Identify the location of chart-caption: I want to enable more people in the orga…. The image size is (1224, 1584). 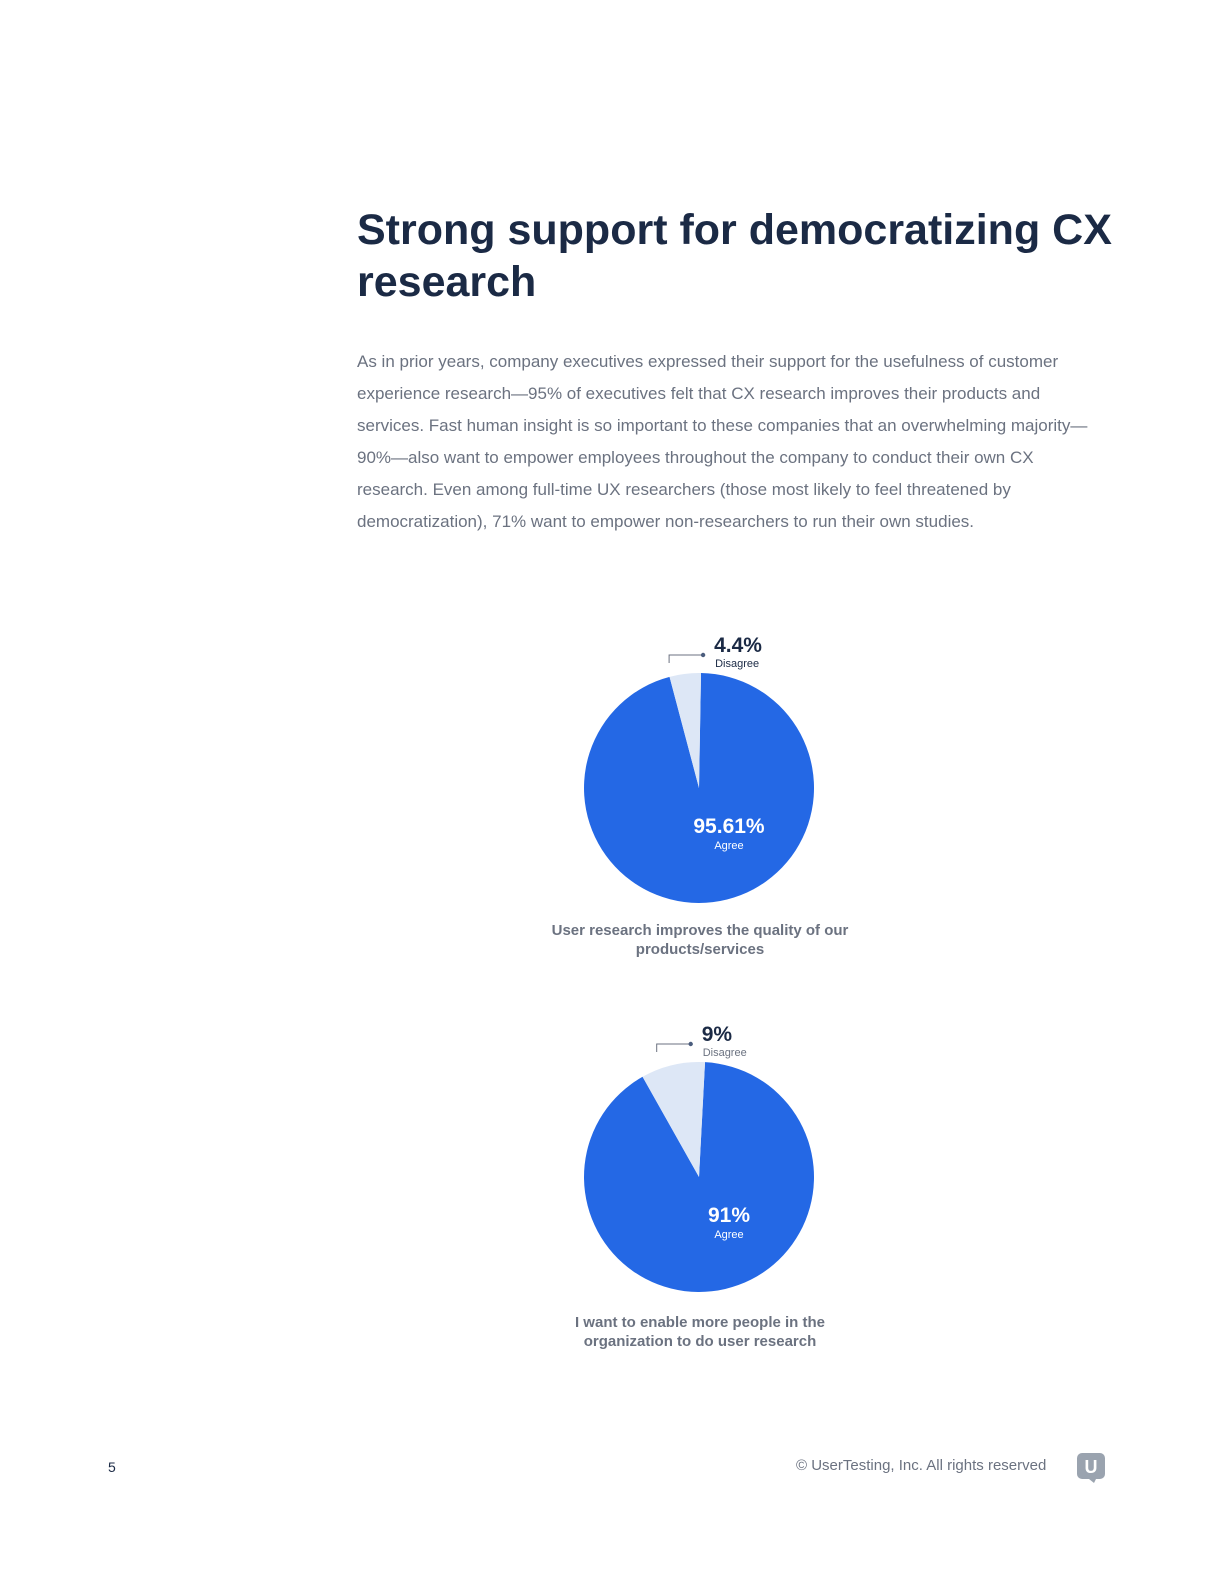
(700, 1332).